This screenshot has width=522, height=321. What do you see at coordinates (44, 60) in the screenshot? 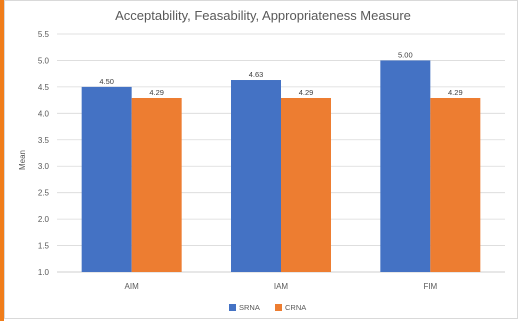
I see `y-tick-label: 5.0` at bounding box center [44, 60].